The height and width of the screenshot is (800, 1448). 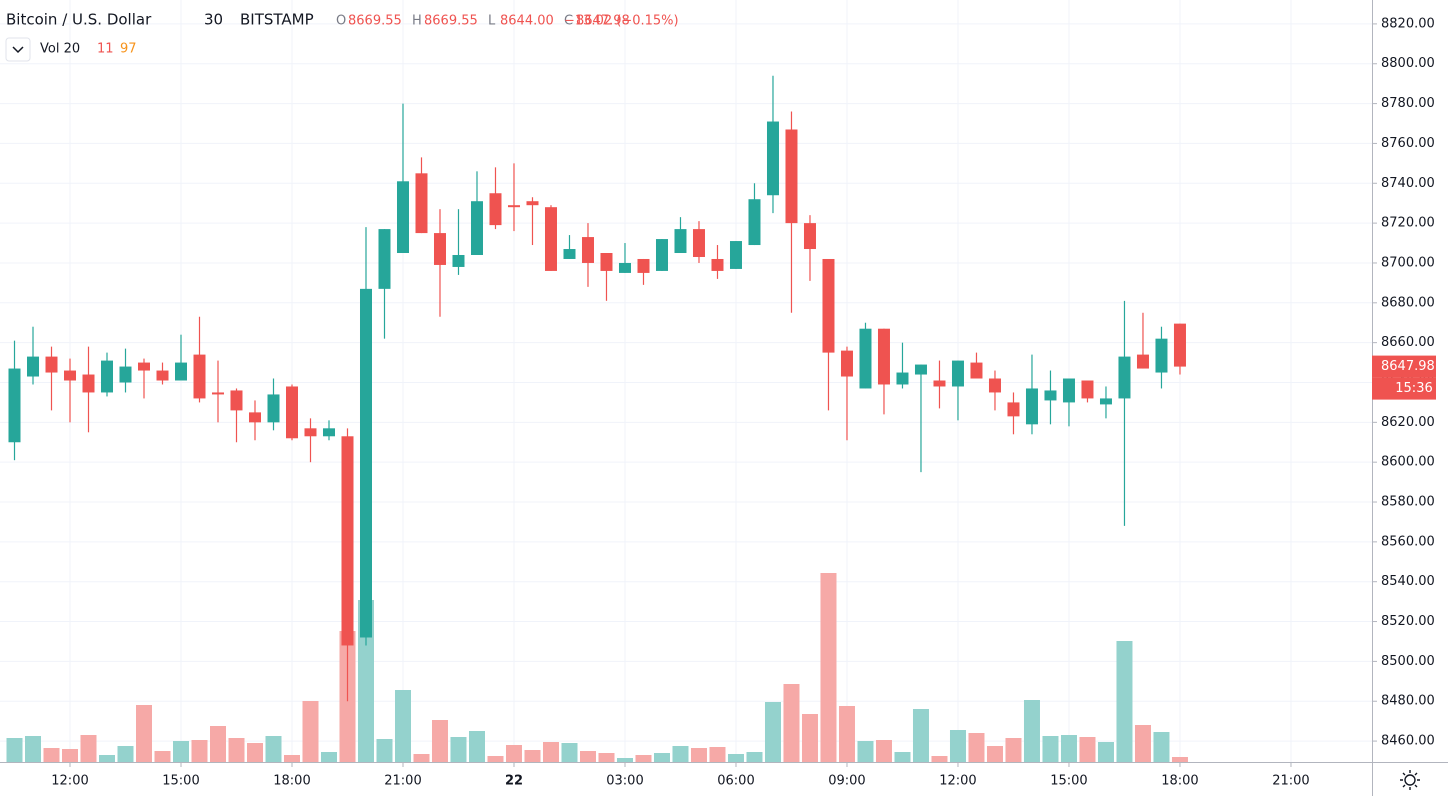 What do you see at coordinates (514, 781) in the screenshot?
I see `x-tick-label: 22` at bounding box center [514, 781].